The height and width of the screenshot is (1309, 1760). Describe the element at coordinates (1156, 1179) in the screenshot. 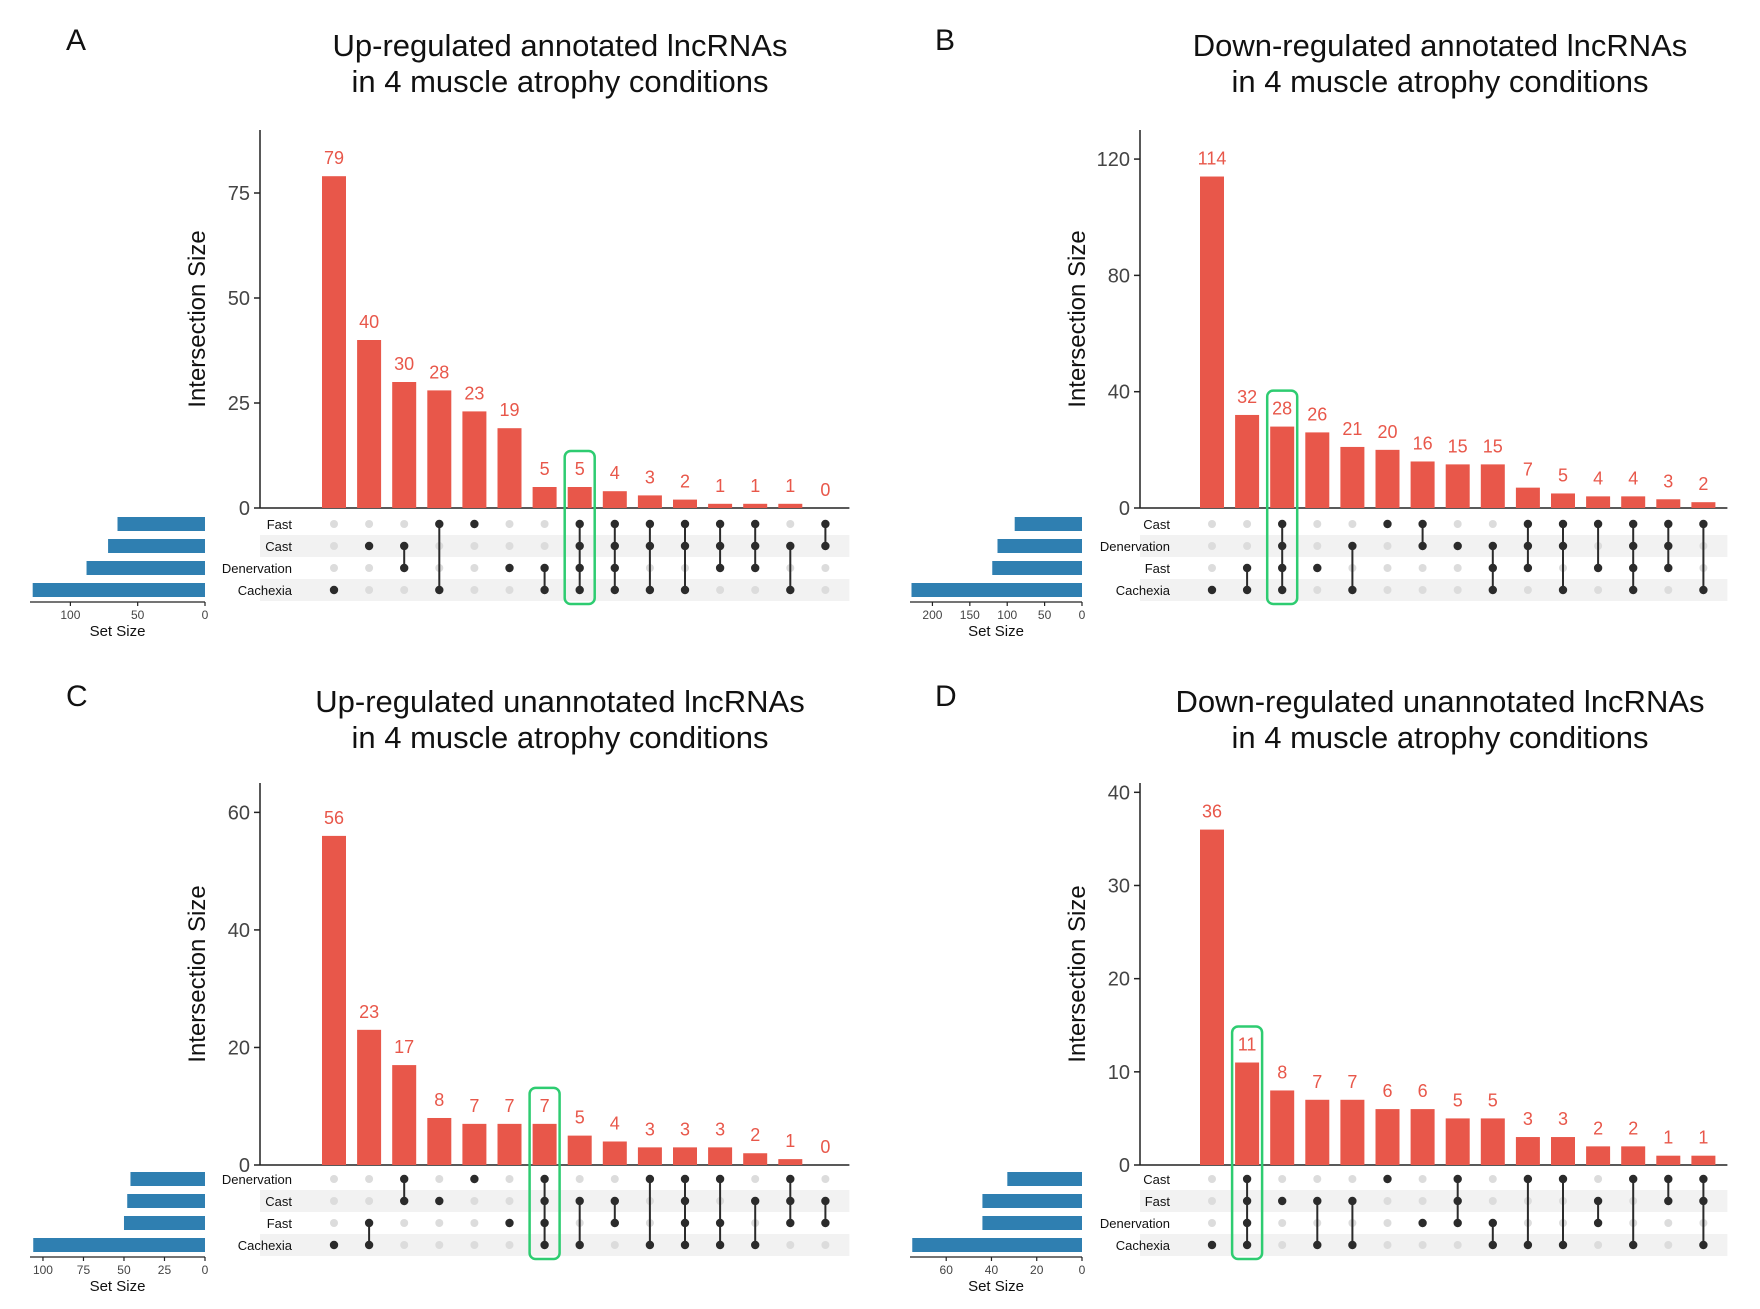

I see `set-label: Cast` at that location.